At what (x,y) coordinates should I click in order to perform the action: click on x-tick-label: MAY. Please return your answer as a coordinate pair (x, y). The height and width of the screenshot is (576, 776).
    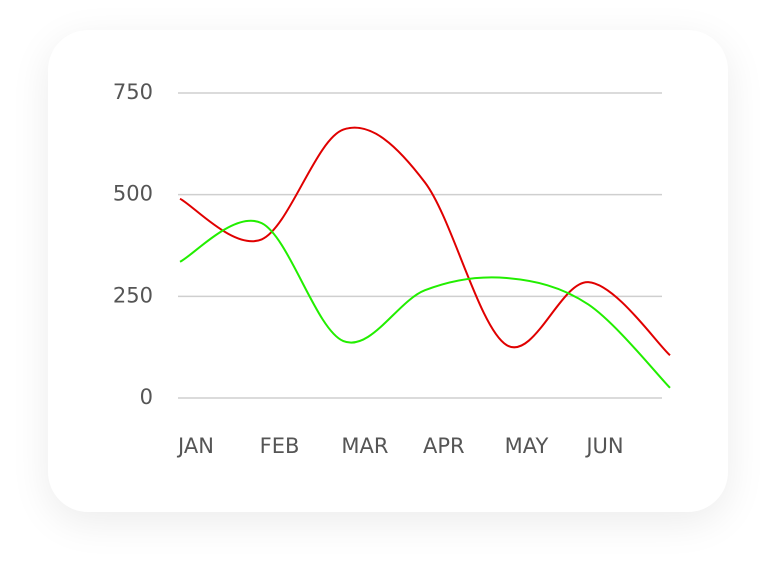
    Looking at the image, I should click on (527, 446).